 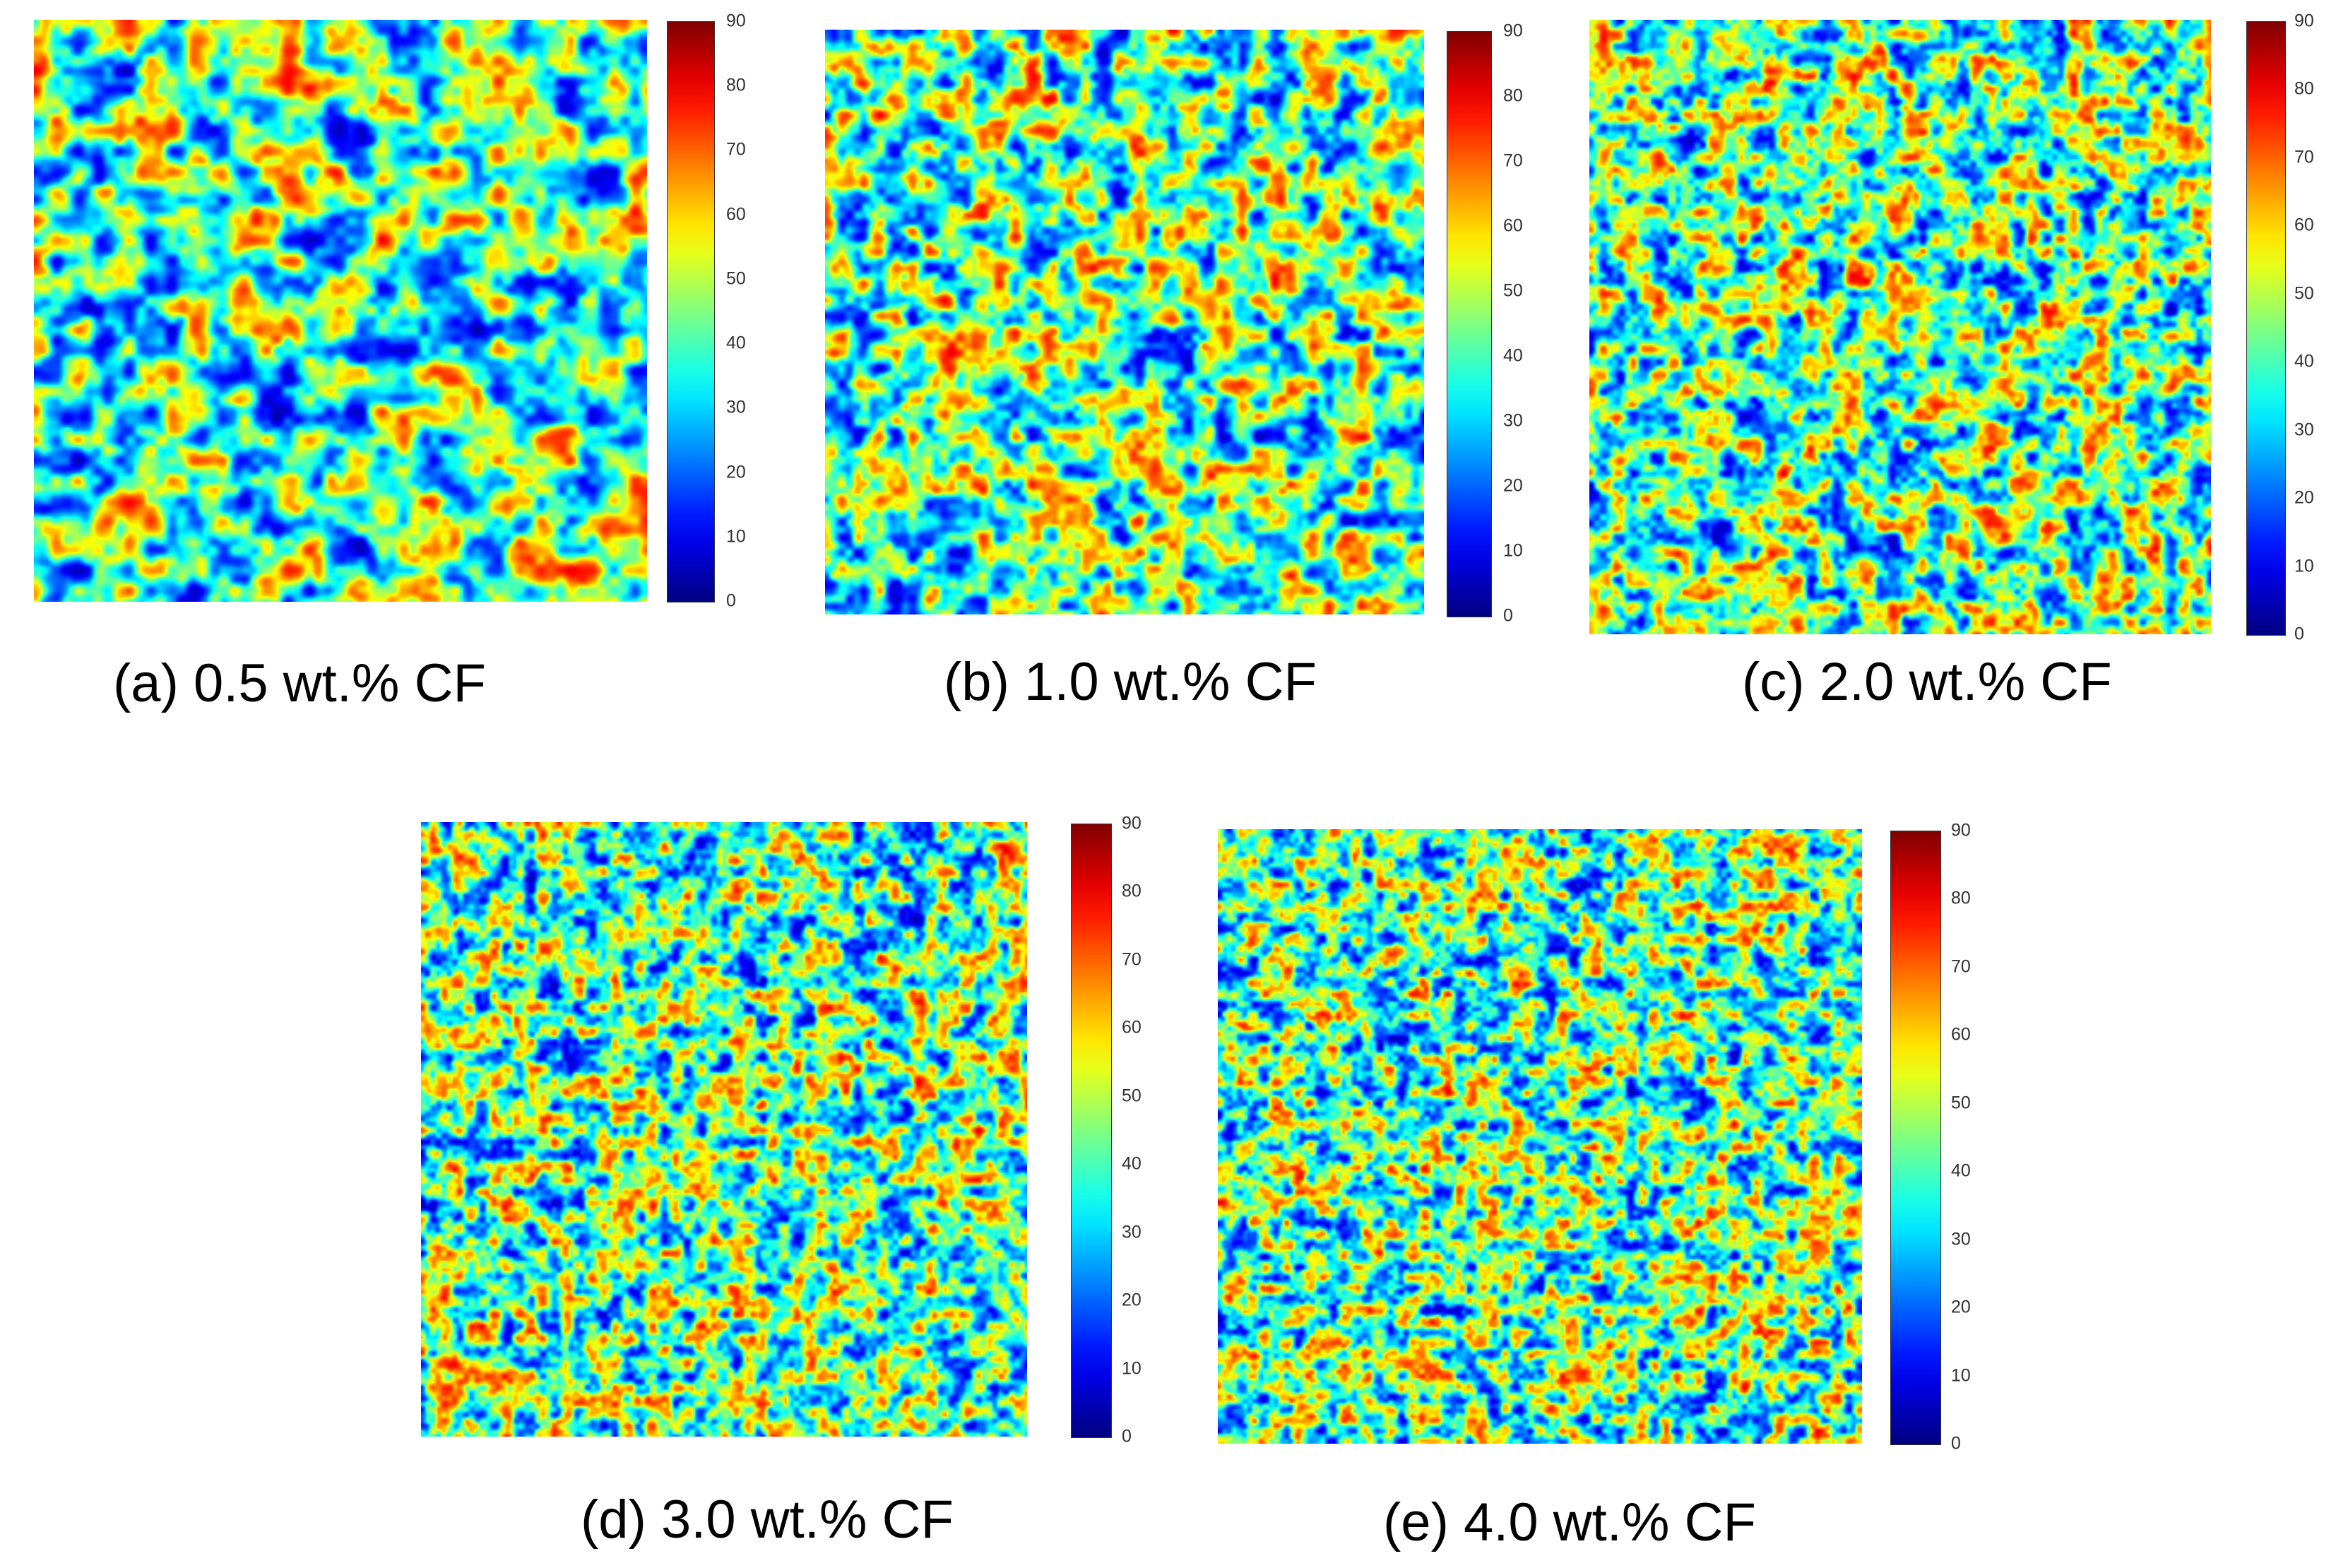 What do you see at coordinates (736, 472) in the screenshot?
I see `colorbar-tick-a-20: 20` at bounding box center [736, 472].